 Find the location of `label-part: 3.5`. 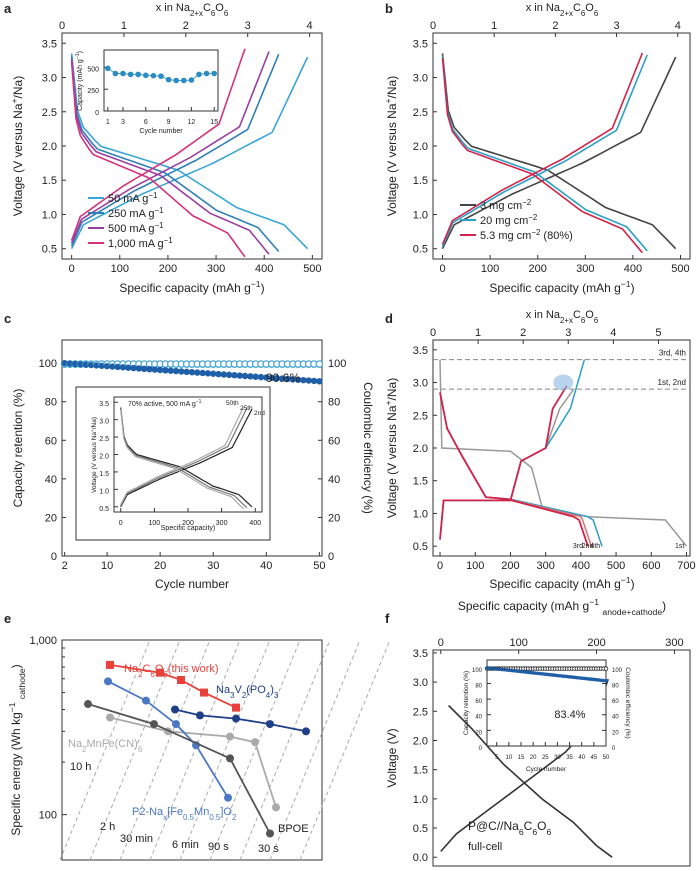

label-part: 3.5 is located at coordinates (49, 44).